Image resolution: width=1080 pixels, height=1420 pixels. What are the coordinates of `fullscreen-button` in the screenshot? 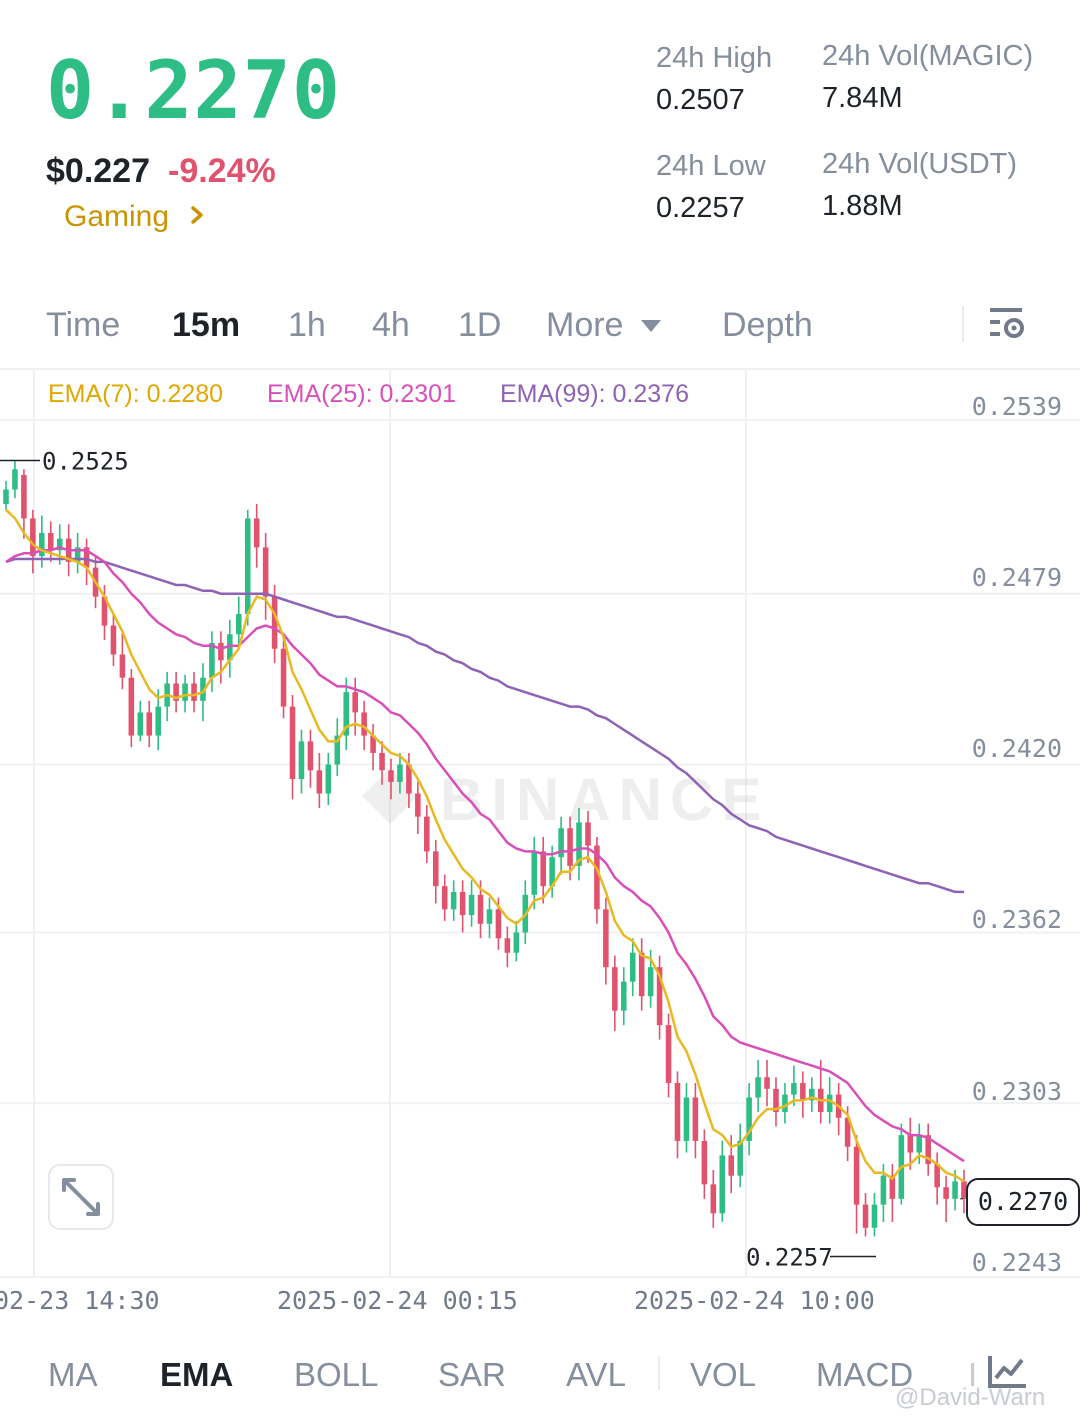 It's located at (81, 1197).